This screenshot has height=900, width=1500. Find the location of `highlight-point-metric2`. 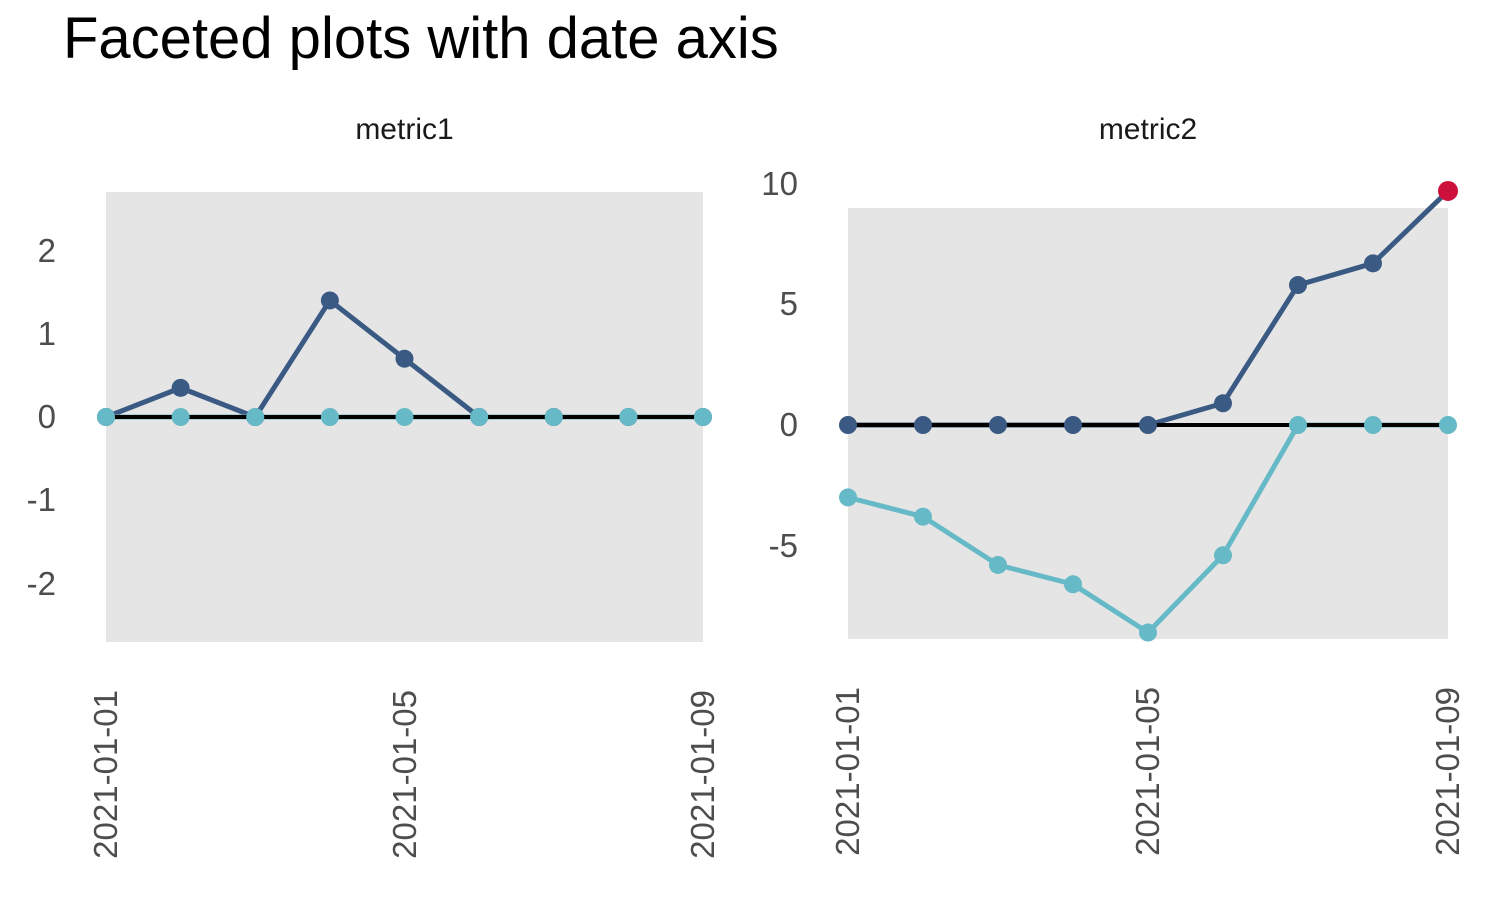

highlight-point-metric2 is located at coordinates (1448, 190).